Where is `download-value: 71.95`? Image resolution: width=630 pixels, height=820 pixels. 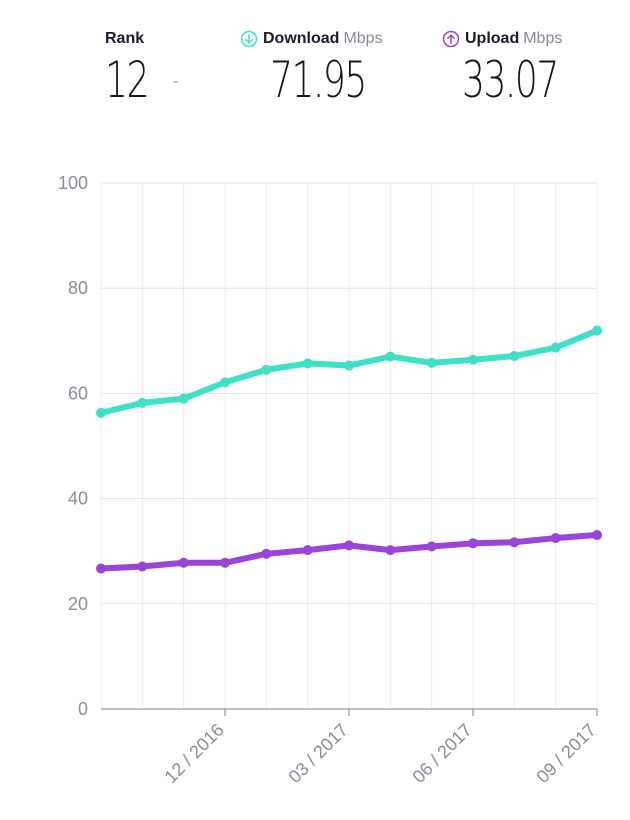 download-value: 71.95 is located at coordinates (318, 80).